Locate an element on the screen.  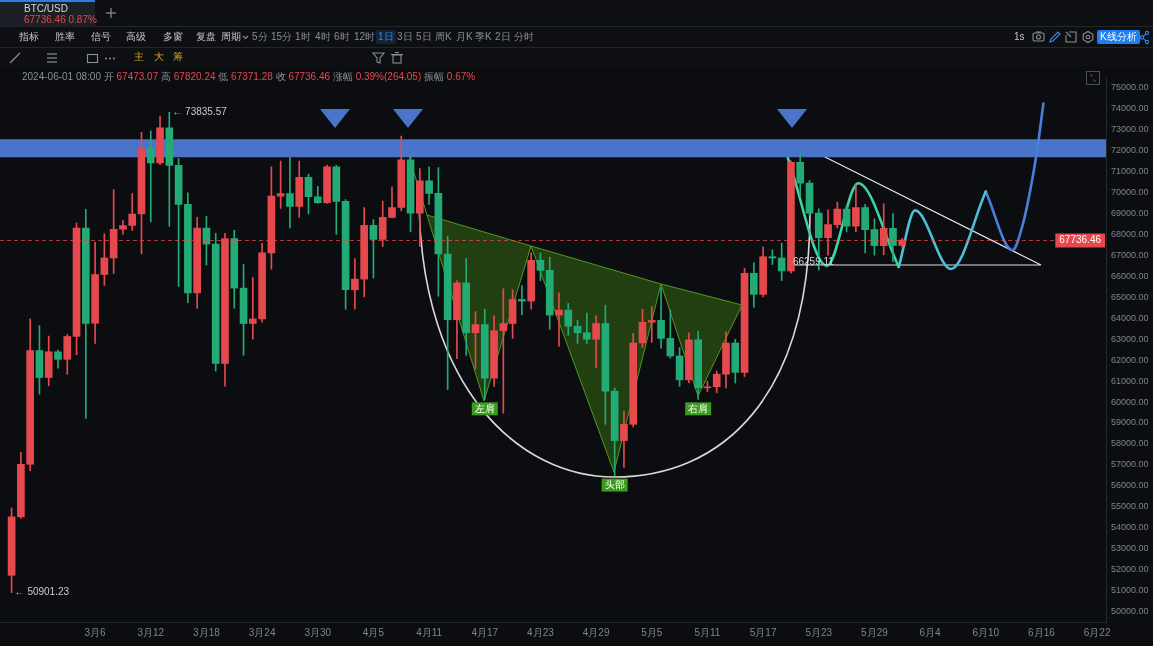
text: 大 is located at coordinates (159, 57).